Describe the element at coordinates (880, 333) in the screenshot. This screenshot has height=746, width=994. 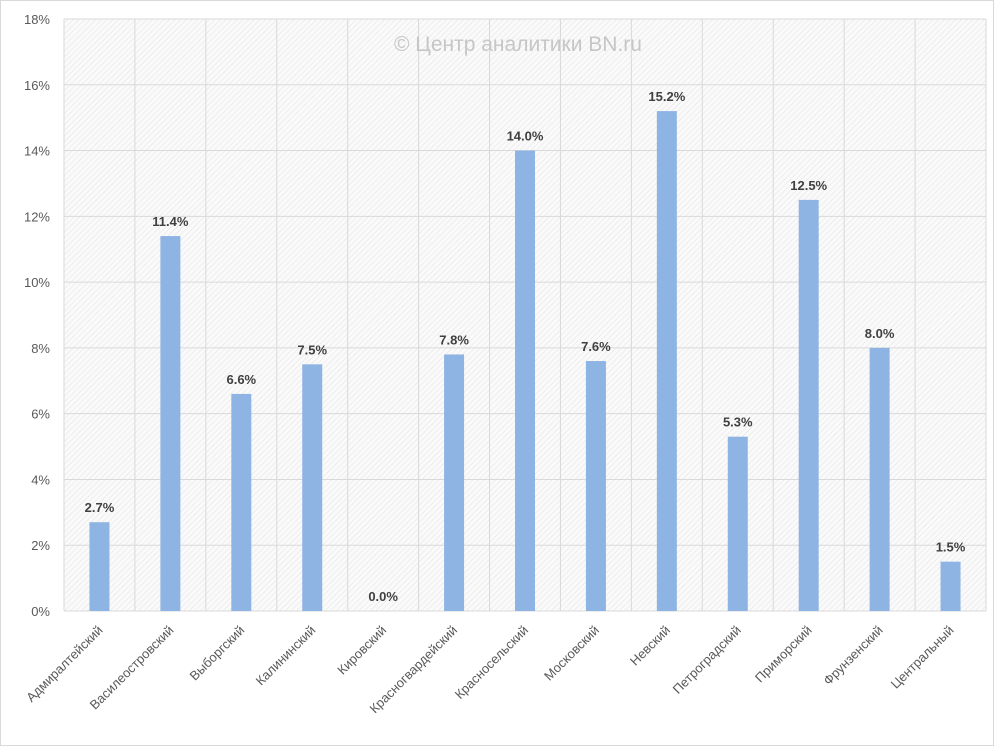
I see `data-label: 8.0%` at that location.